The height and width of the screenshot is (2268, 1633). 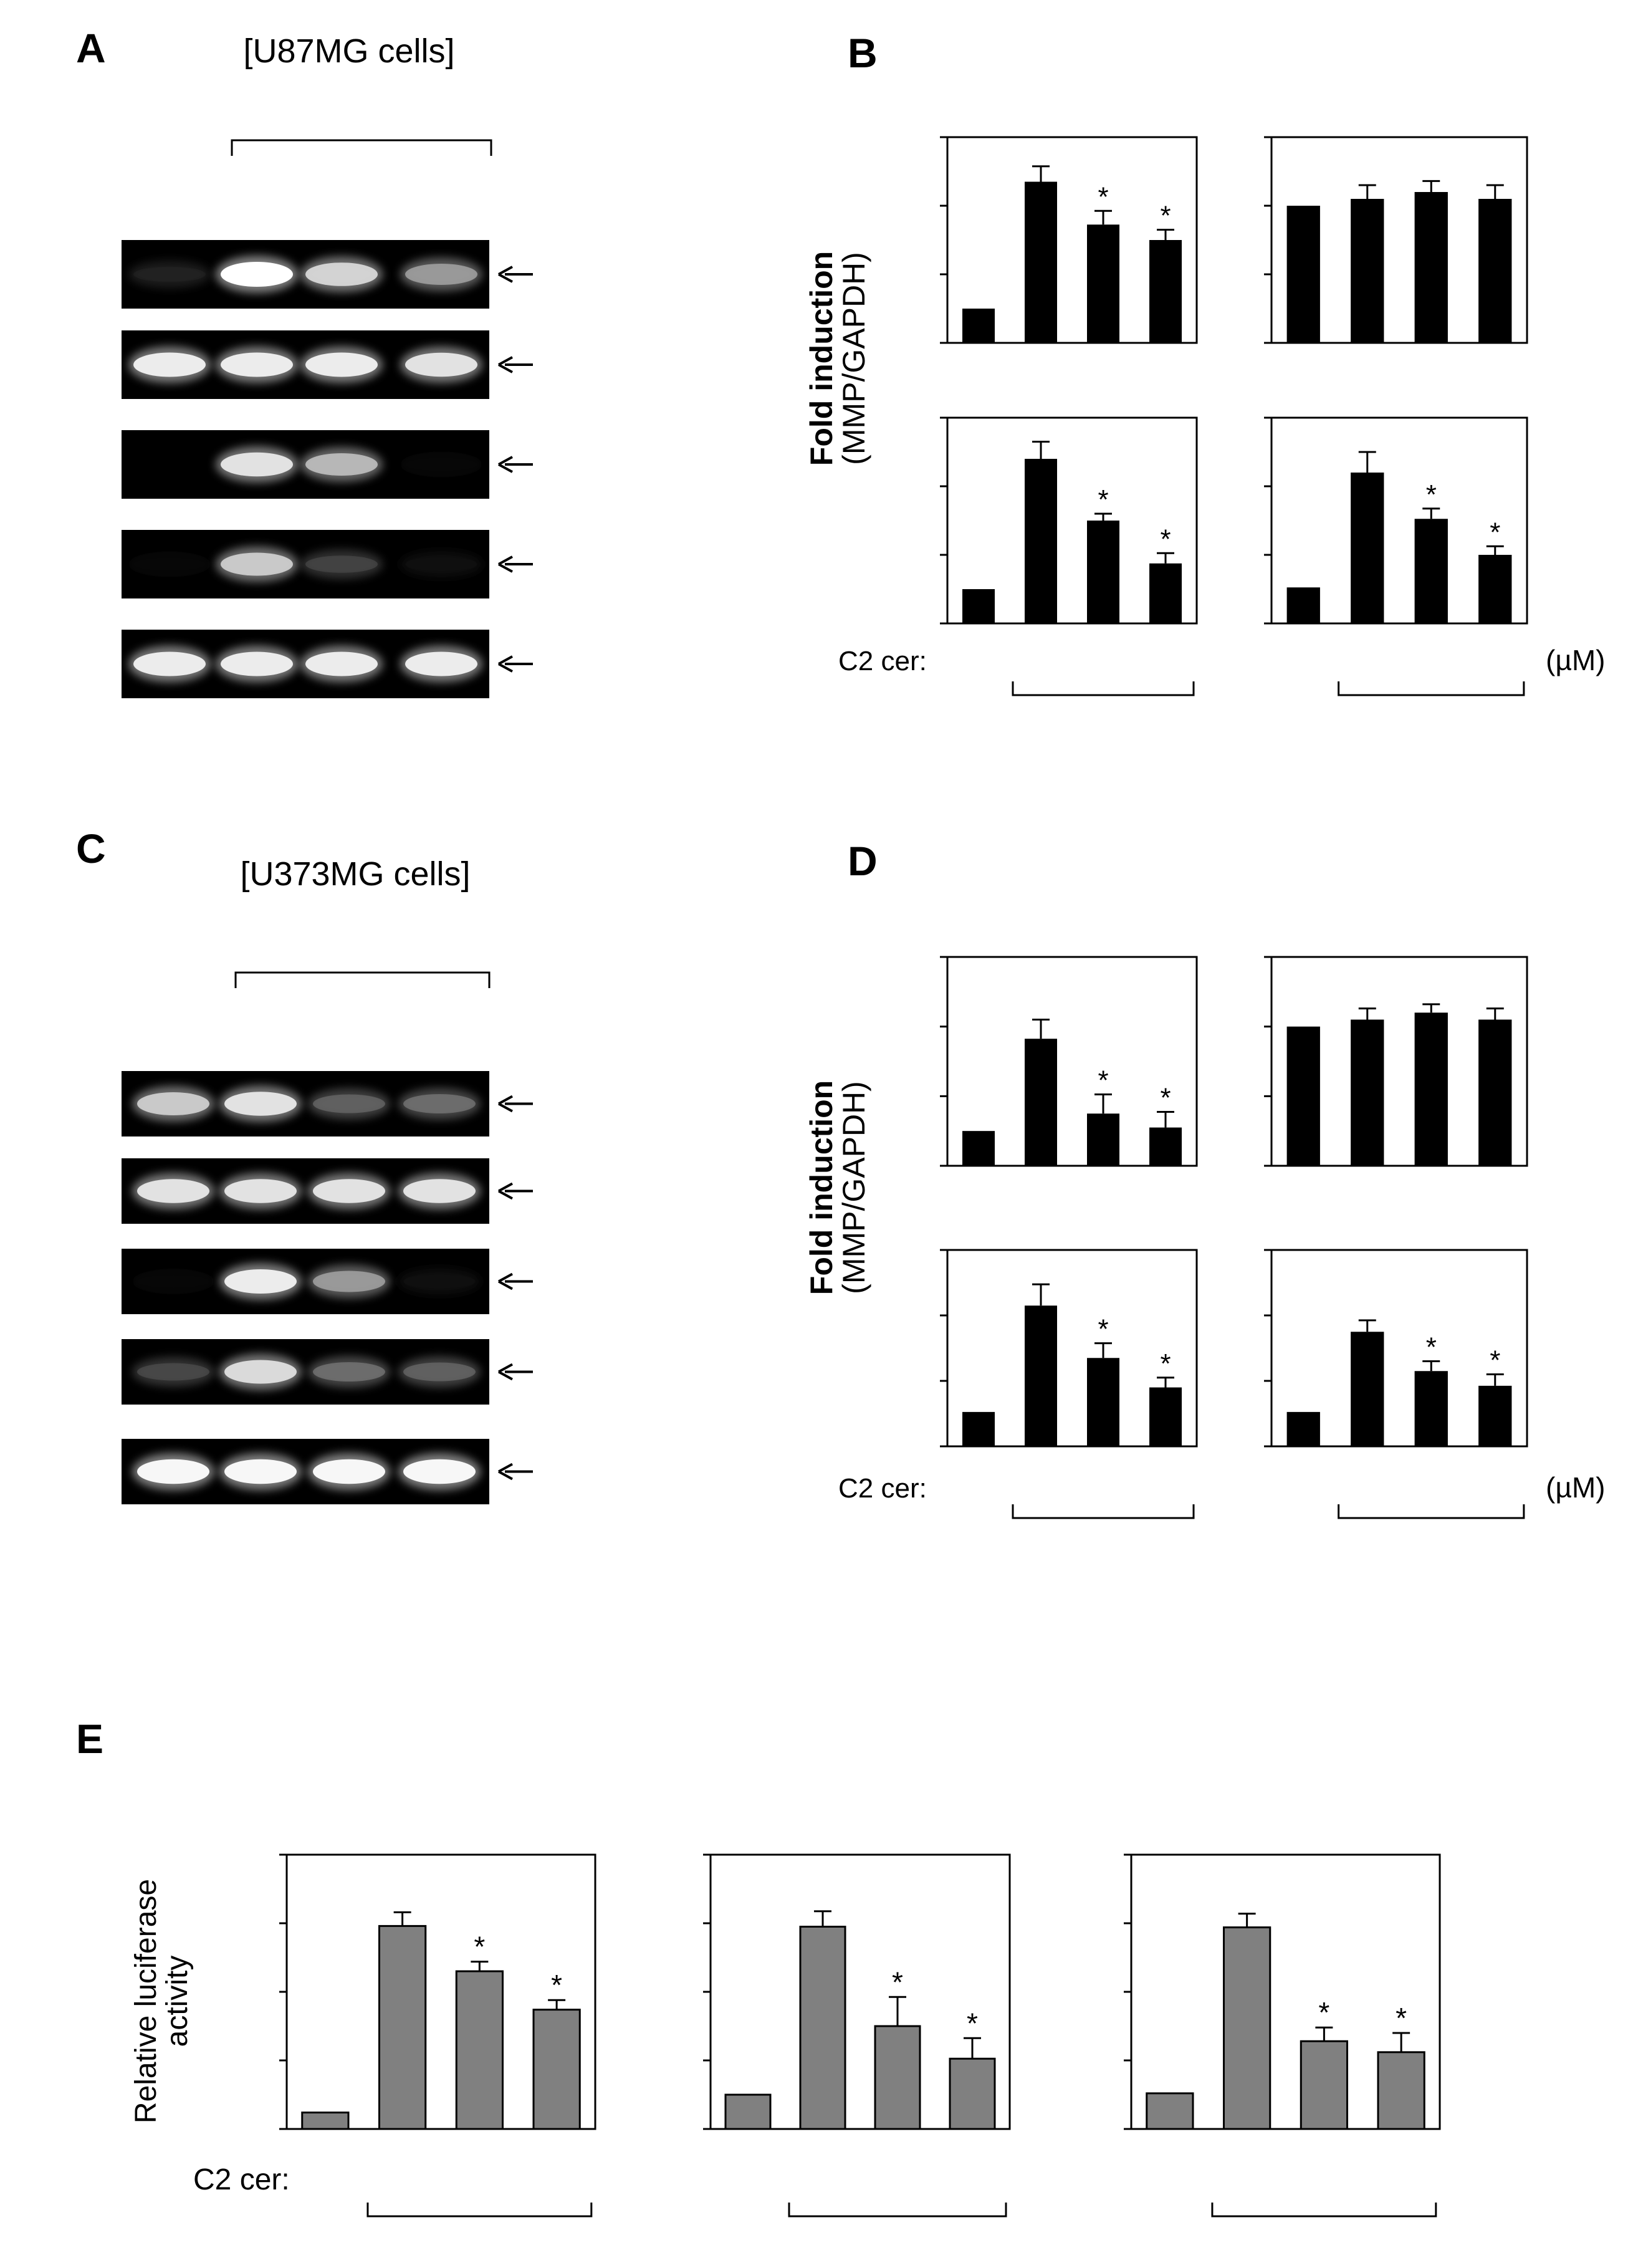 What do you see at coordinates (863, 861) in the screenshot?
I see `panel-letter-d: D` at bounding box center [863, 861].